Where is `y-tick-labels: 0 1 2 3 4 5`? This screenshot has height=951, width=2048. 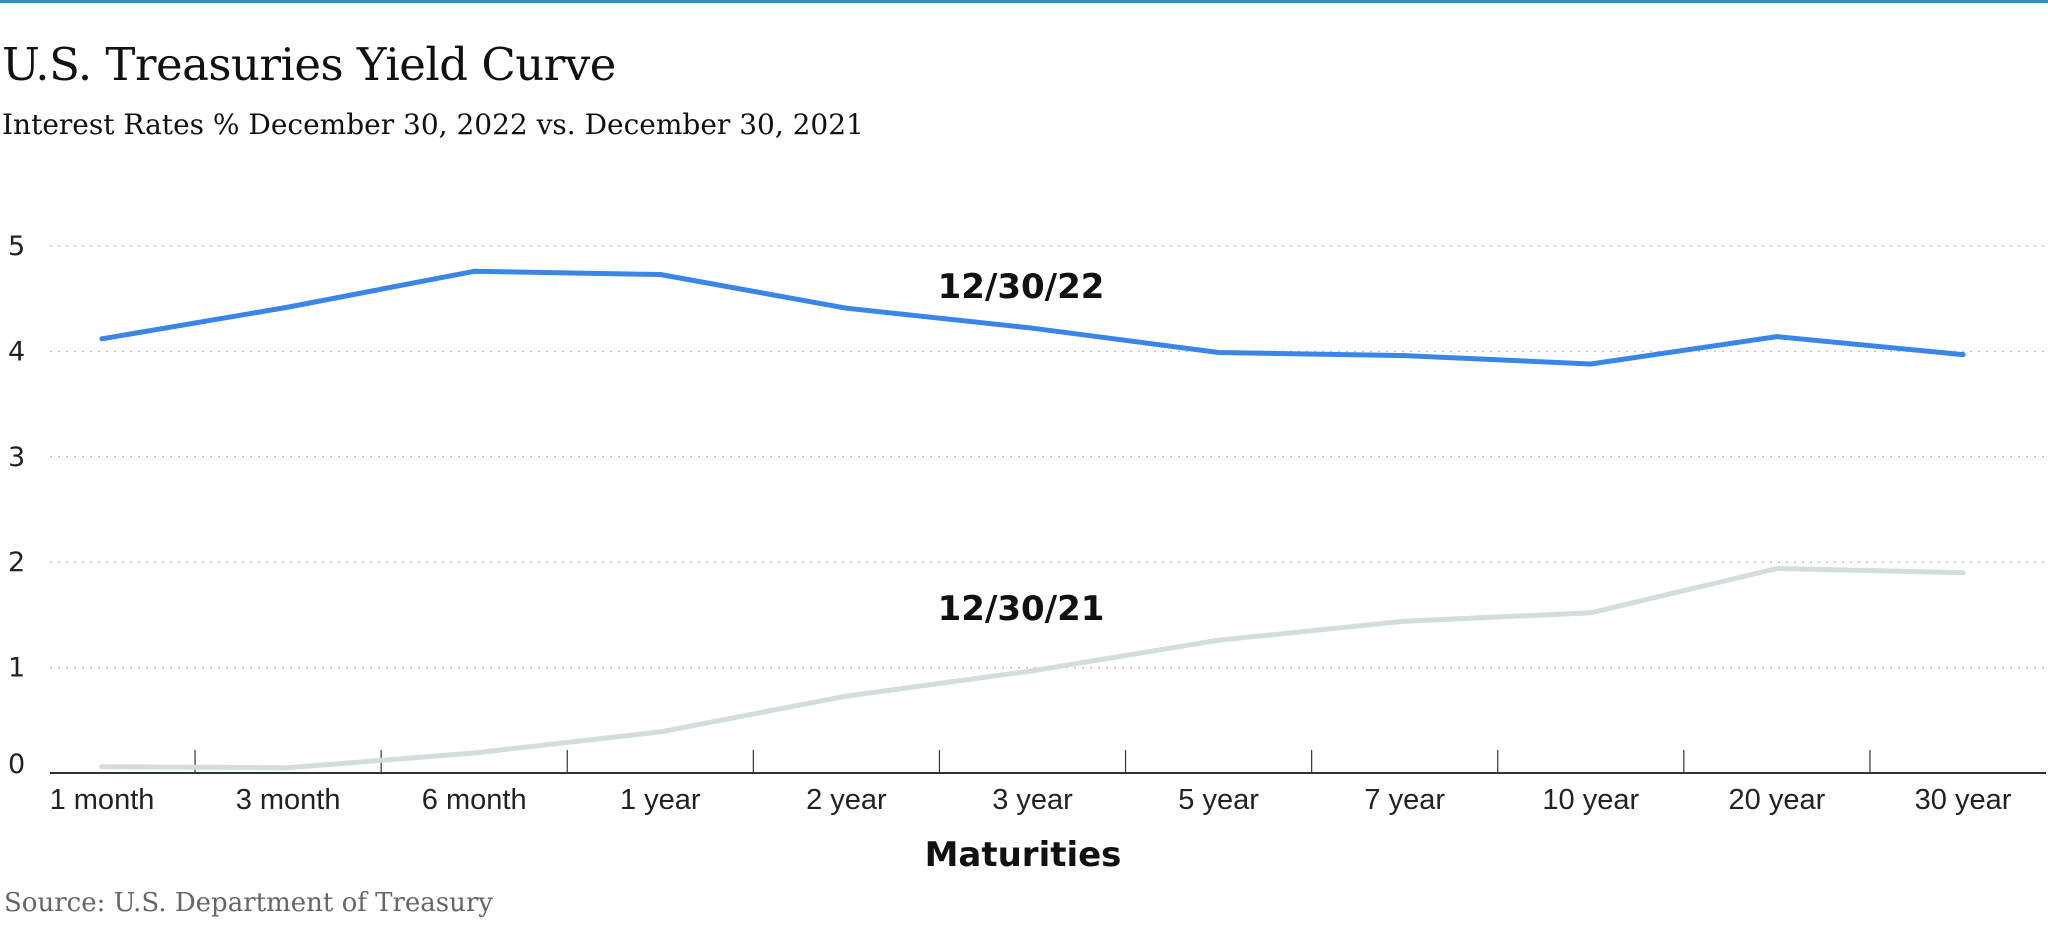 y-tick-labels: 0 1 2 3 4 5 is located at coordinates (16, 505).